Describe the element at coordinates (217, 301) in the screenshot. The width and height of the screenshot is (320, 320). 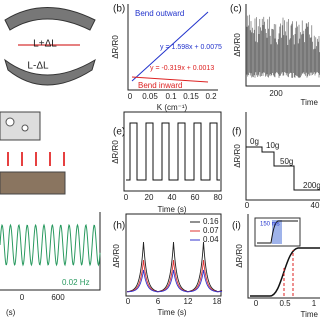
I see `tick: 18` at that location.